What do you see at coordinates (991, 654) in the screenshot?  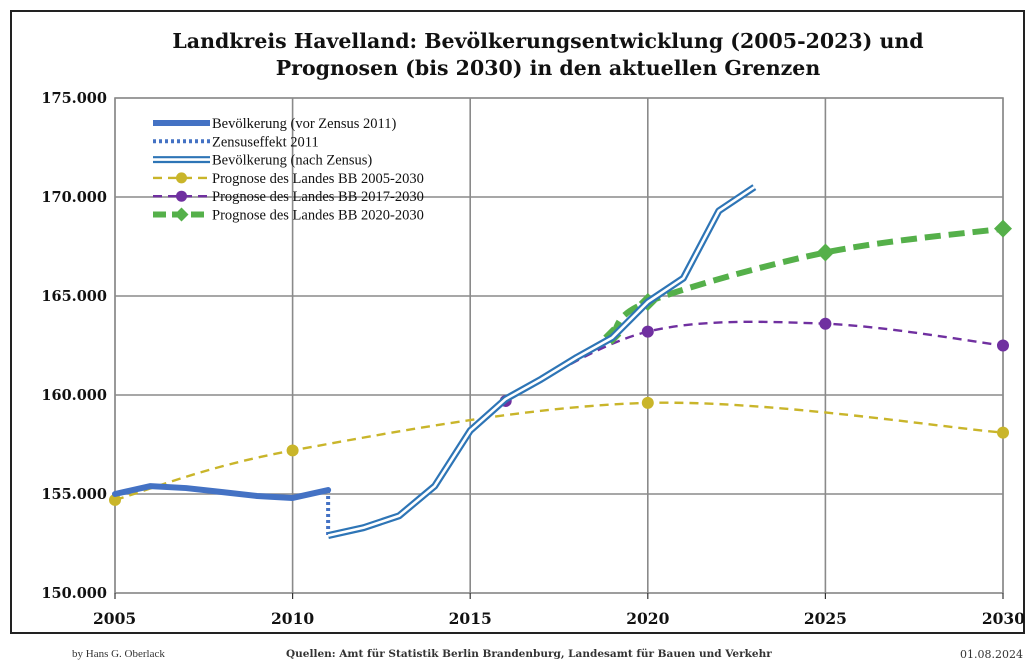 I see `footer-date: 01.08.2024` at bounding box center [991, 654].